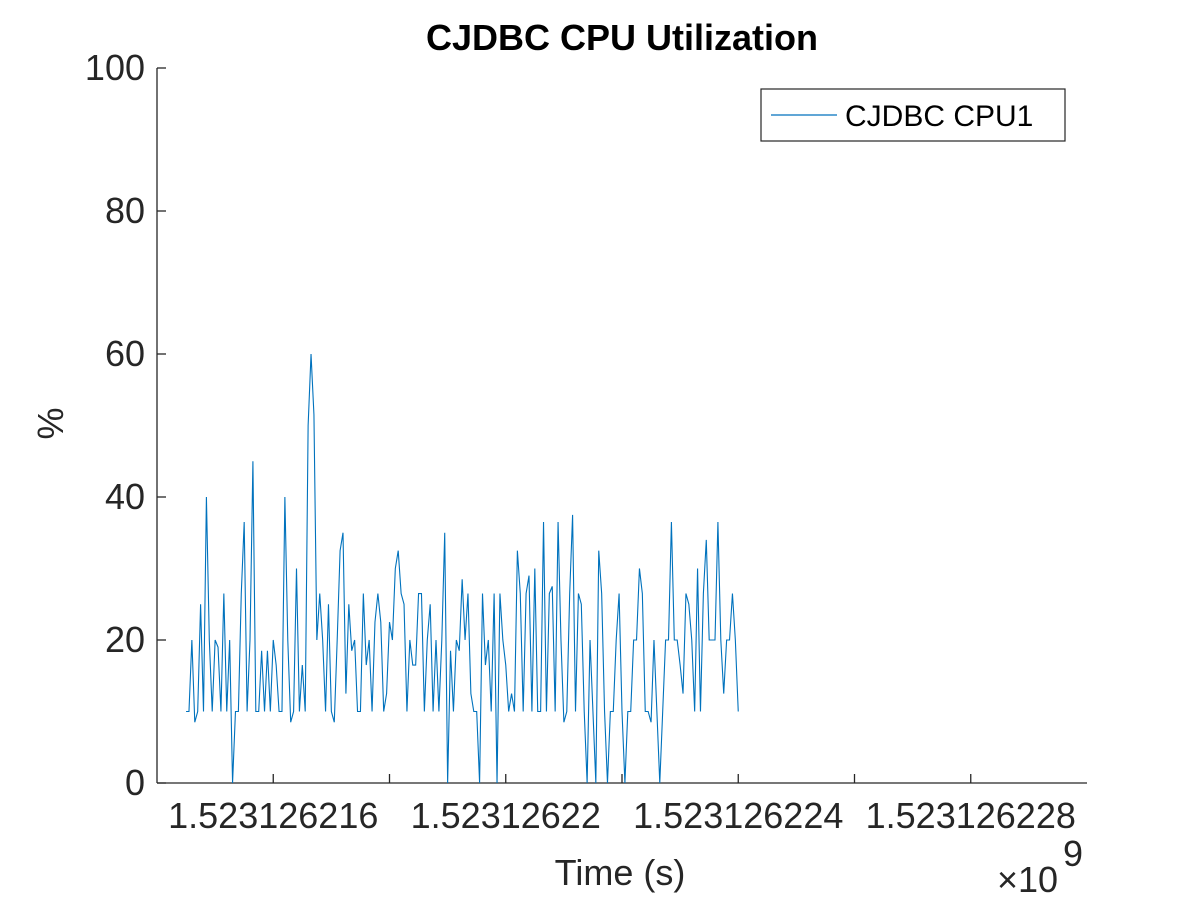  I want to click on y-axis-label: %, so click(50, 423).